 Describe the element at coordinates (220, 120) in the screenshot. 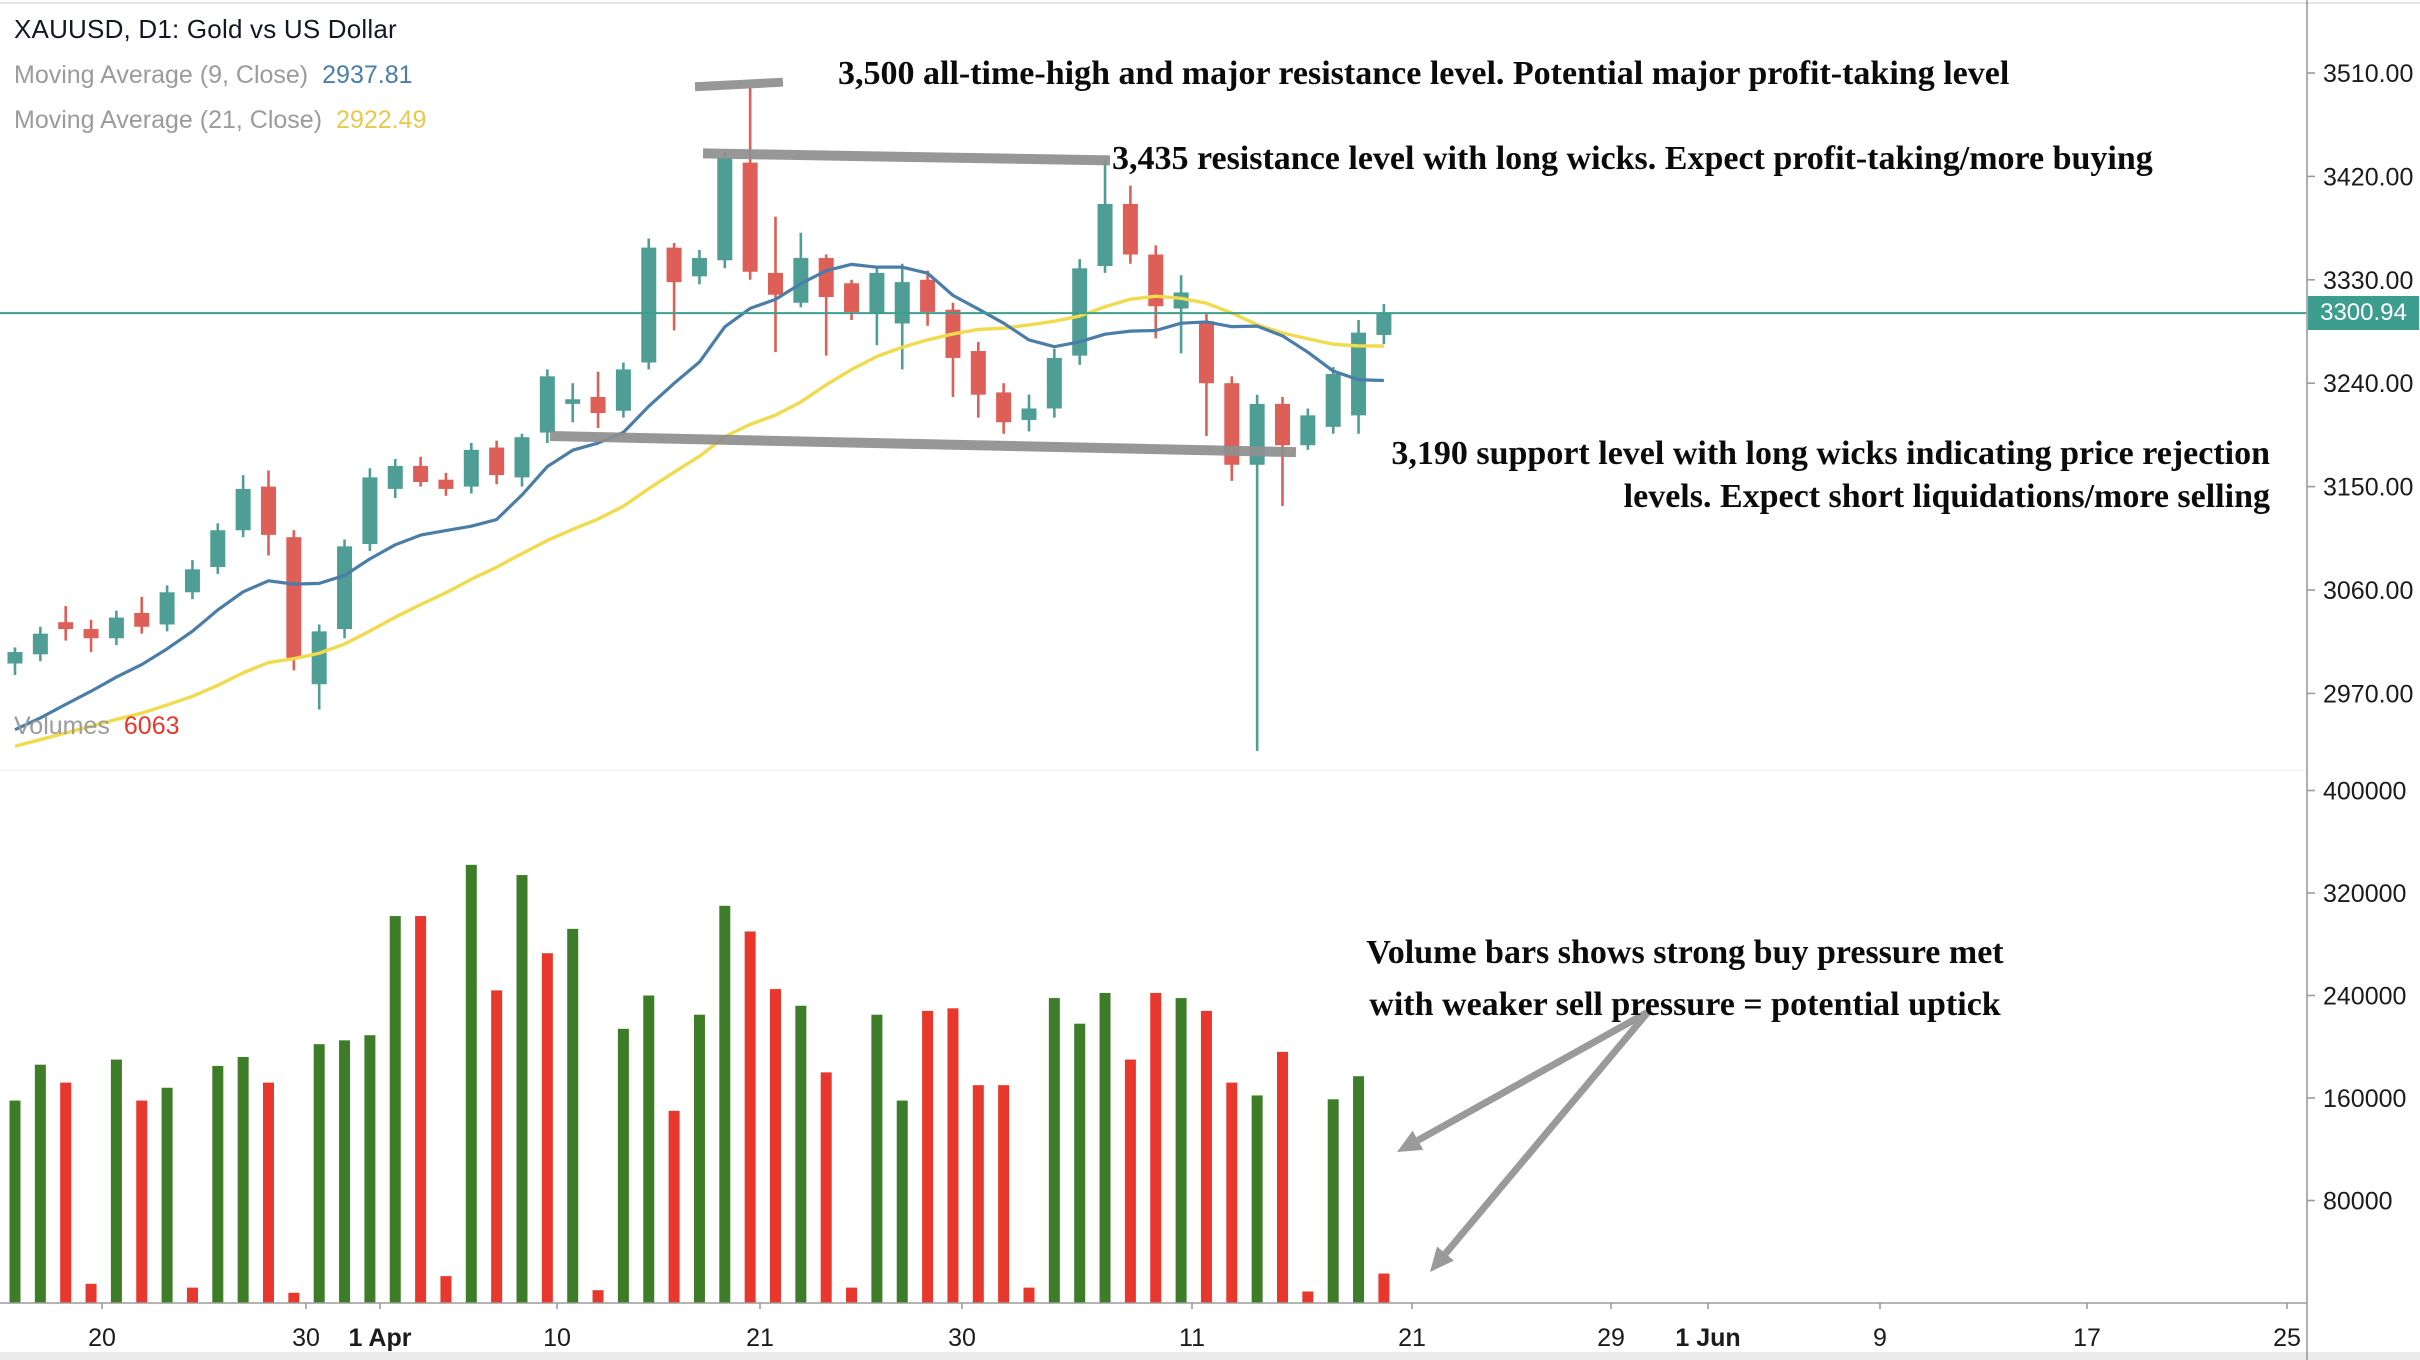

I see `ma21-indicator-row: Moving Average (21, Close) 2922.49` at that location.